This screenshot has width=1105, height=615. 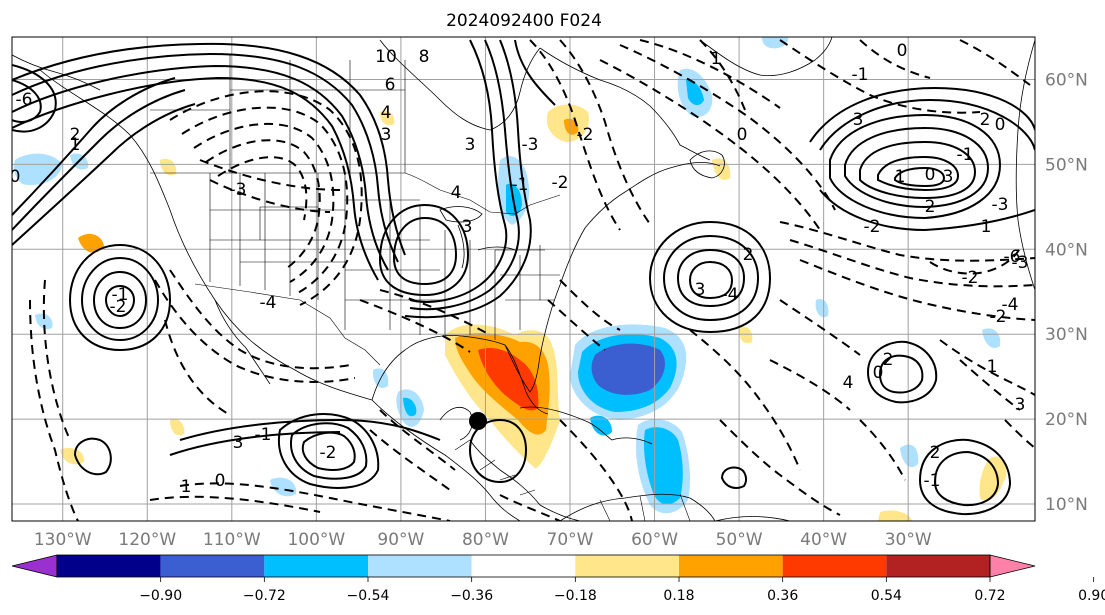 I want to click on coastline-hudson-bay, so click(x=460, y=85).